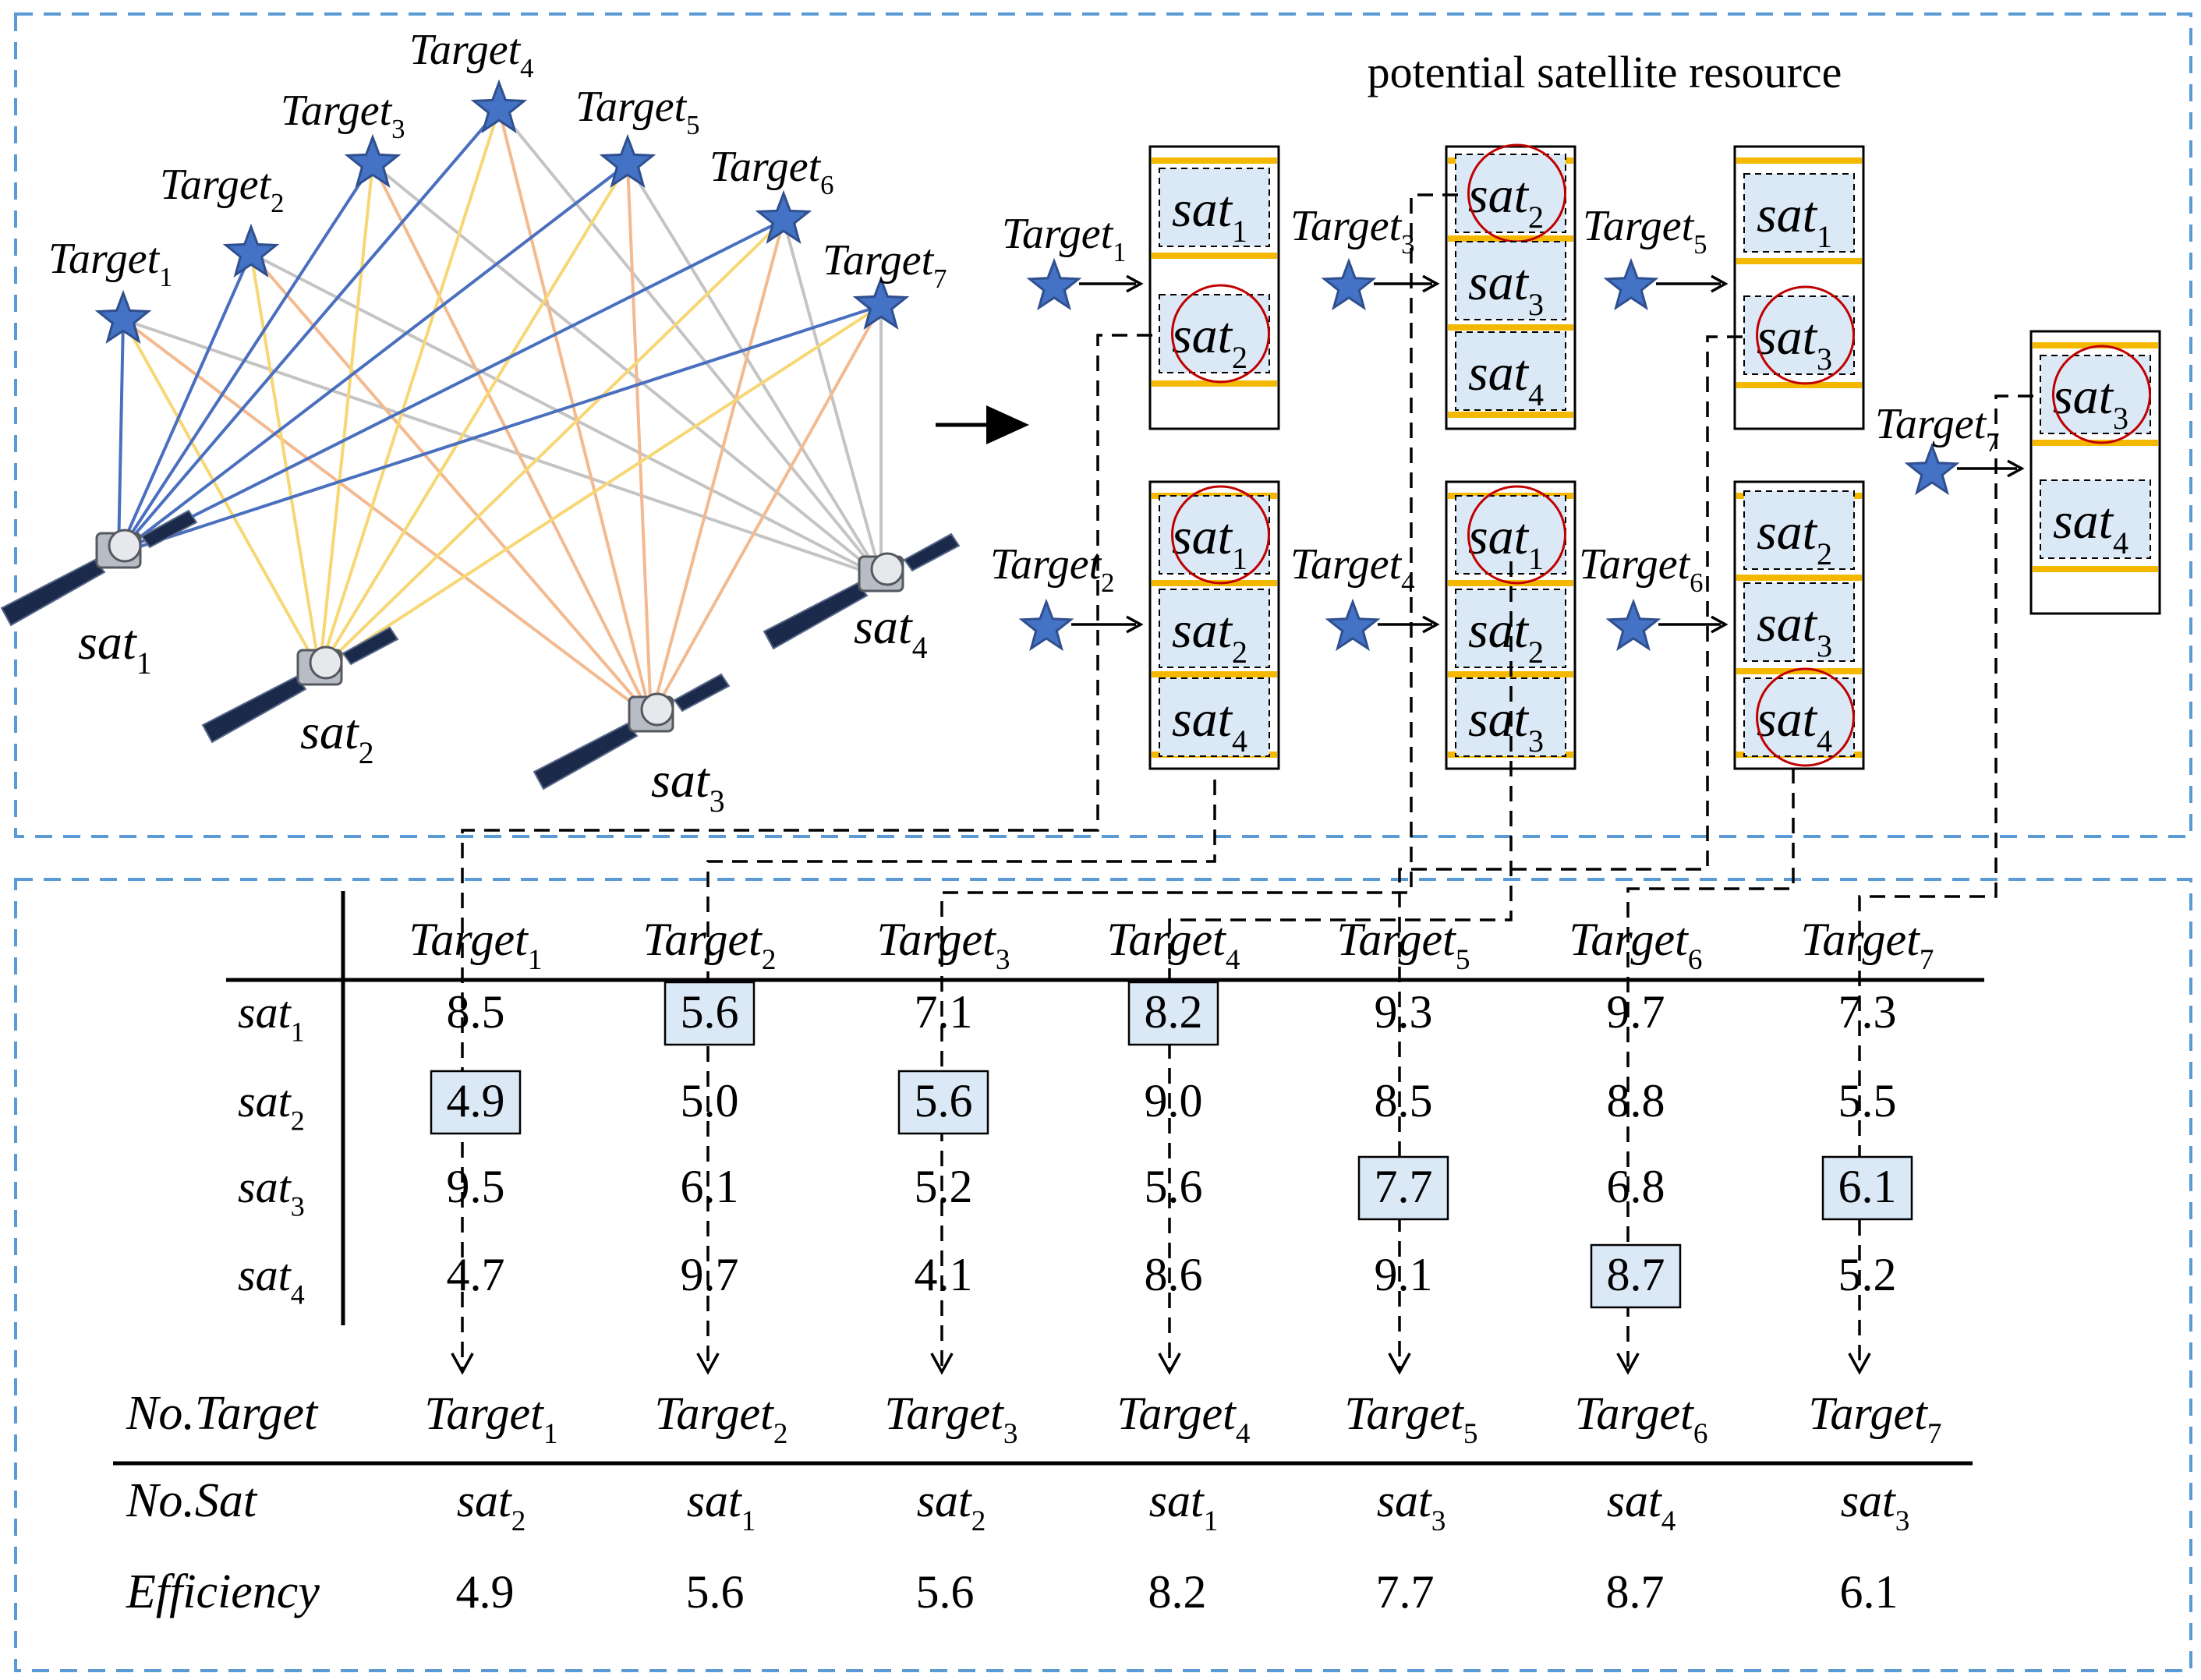 The image size is (2201, 1680). What do you see at coordinates (1696, 960) in the screenshot?
I see `matrix-column-header-6-subscript: 6` at bounding box center [1696, 960].